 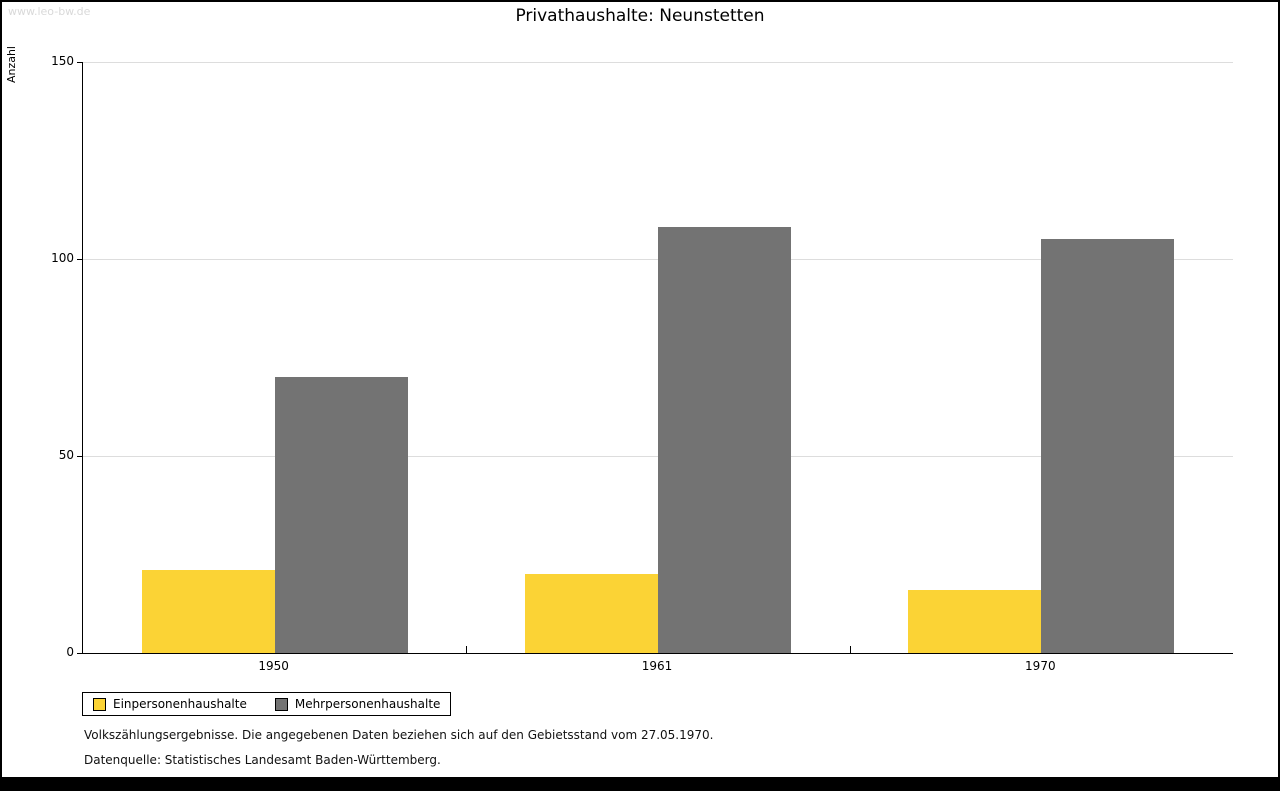 What do you see at coordinates (640, 783) in the screenshot?
I see `bottom-border-bar` at bounding box center [640, 783].